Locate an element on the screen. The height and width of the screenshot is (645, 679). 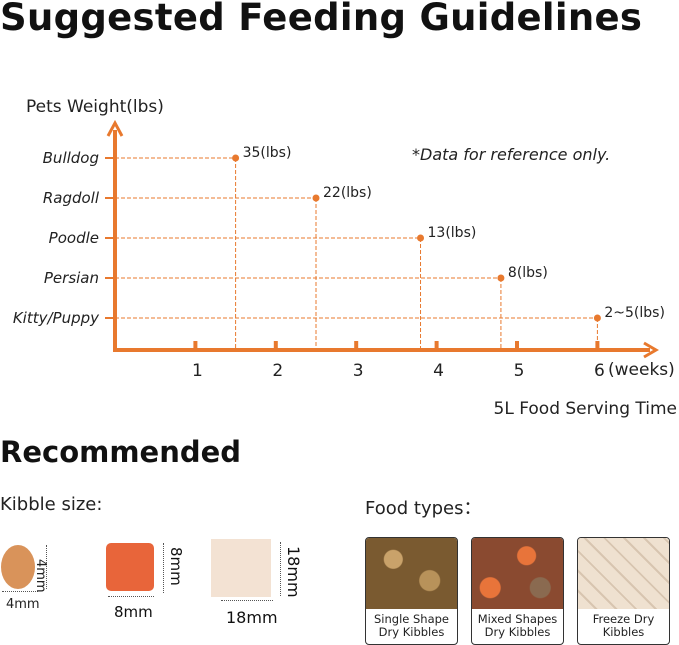
kibble-8mm-image is located at coordinates (130, 567).